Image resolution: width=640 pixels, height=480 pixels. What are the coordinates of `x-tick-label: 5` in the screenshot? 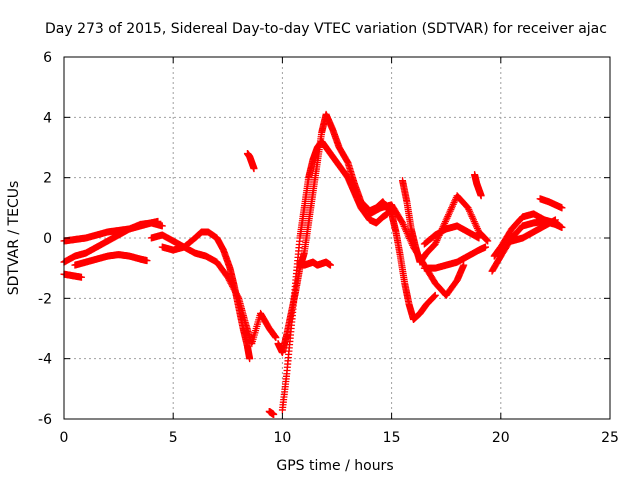 It's located at (173, 438).